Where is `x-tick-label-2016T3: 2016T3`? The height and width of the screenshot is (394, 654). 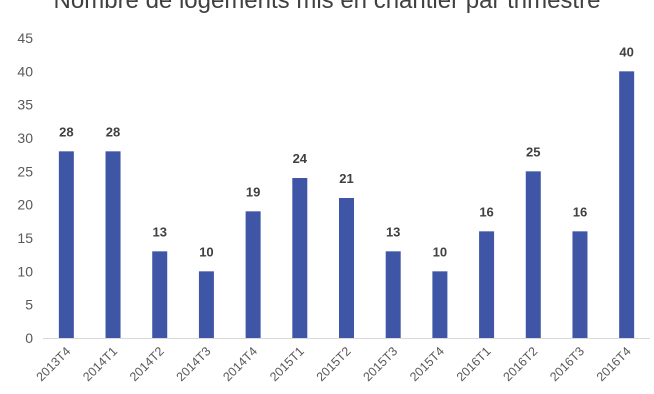 x-tick-label-2016T3: 2016T3 is located at coordinates (567, 364).